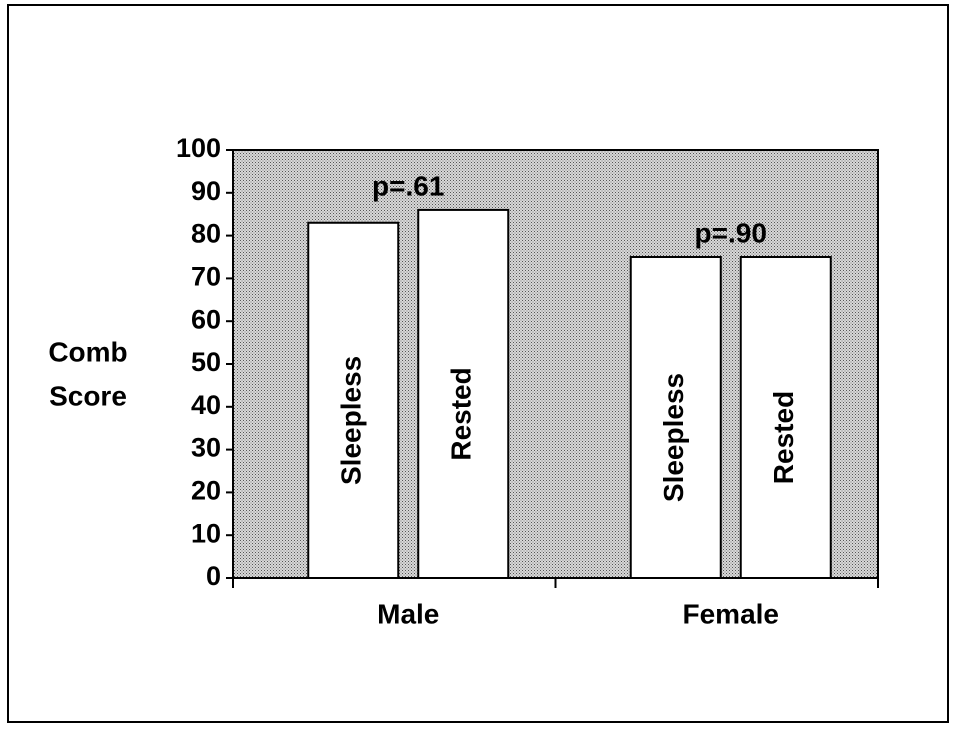 This screenshot has width=961, height=734. What do you see at coordinates (88, 395) in the screenshot?
I see `y-axis-label: Score` at bounding box center [88, 395].